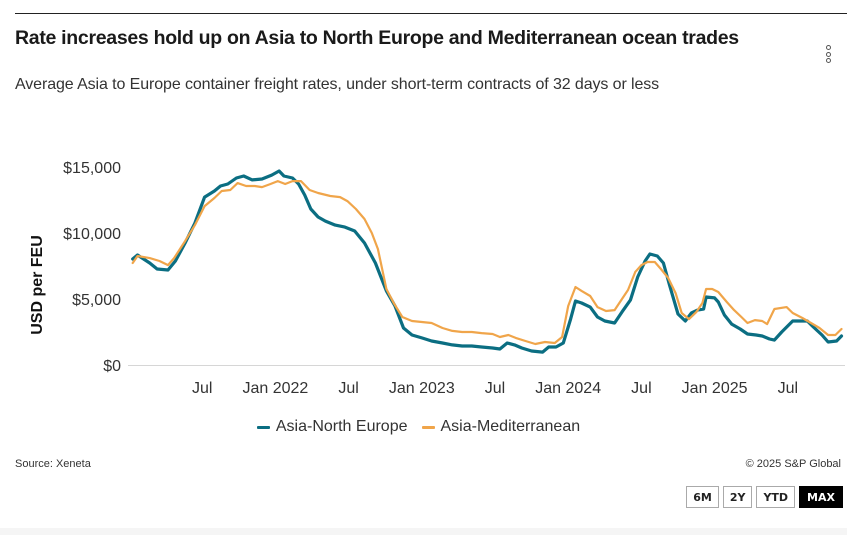 The height and width of the screenshot is (535, 847). Describe the element at coordinates (776, 497) in the screenshot. I see `range-button-ytd: YTD` at that location.